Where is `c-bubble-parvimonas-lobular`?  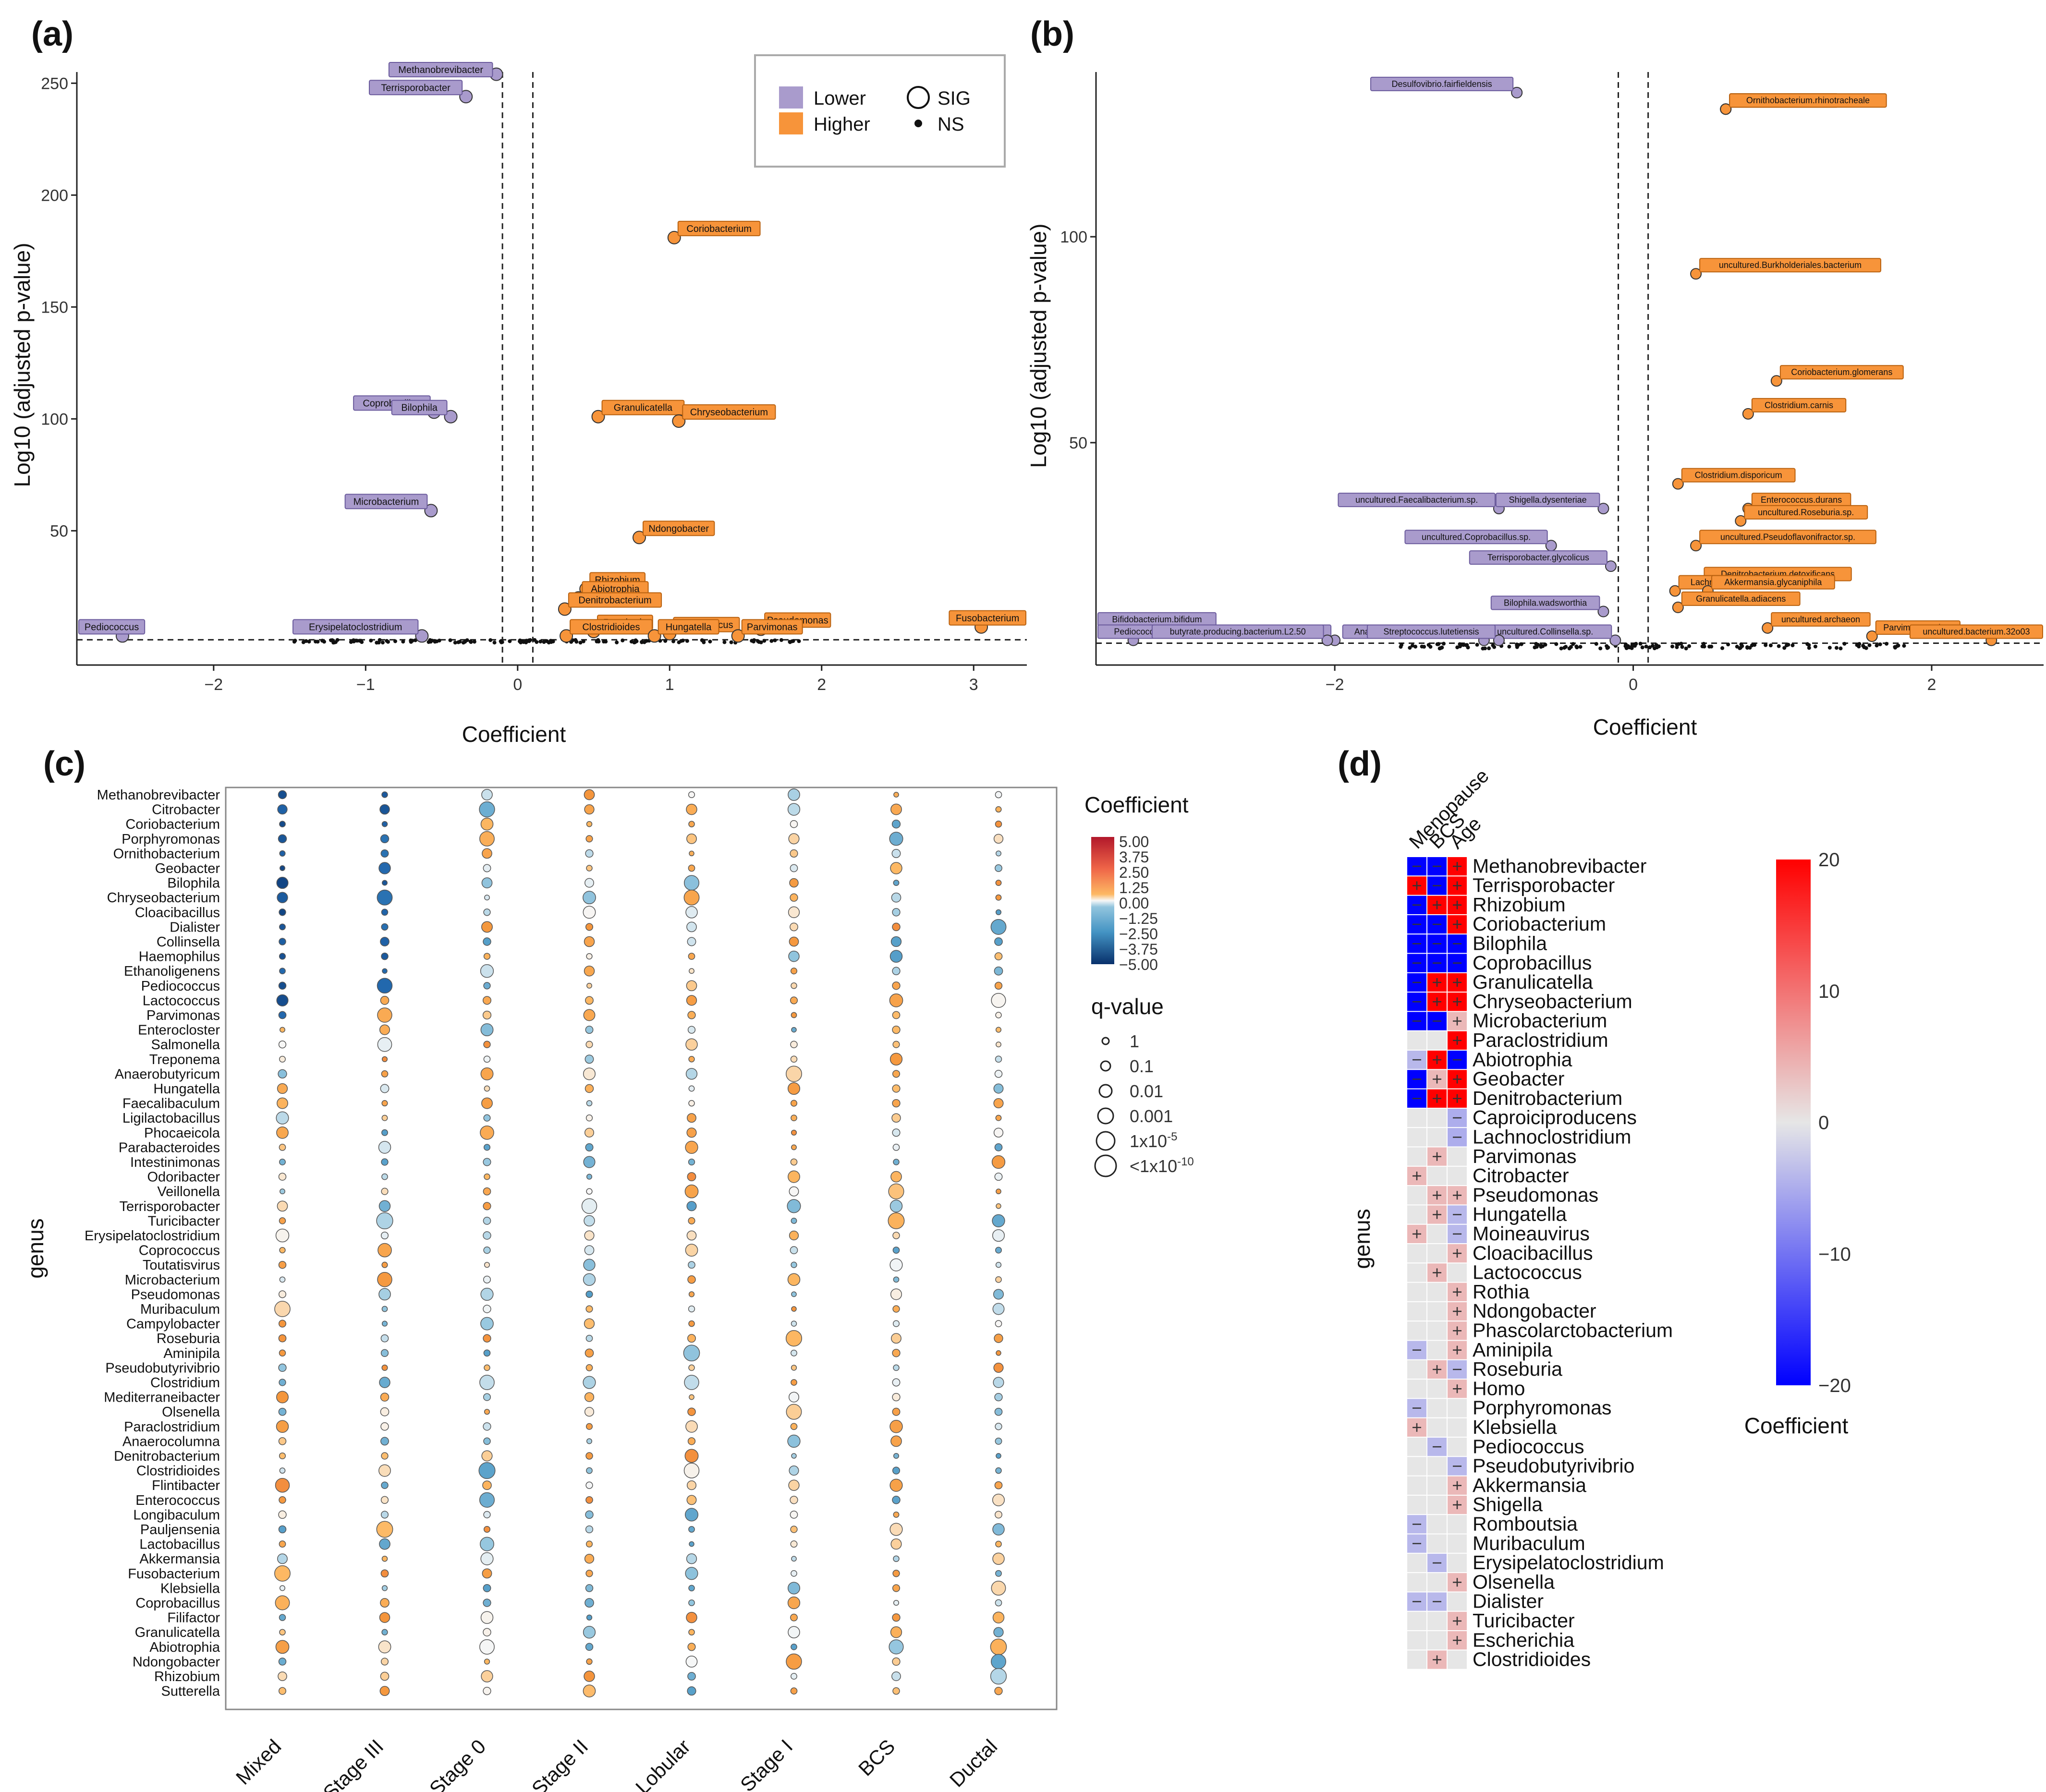 c-bubble-parvimonas-lobular is located at coordinates (691, 1015).